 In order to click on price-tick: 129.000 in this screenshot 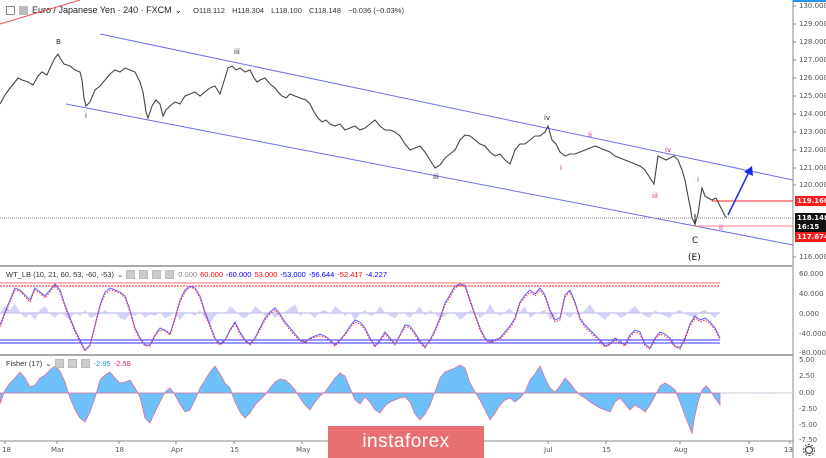, I will do `click(812, 24)`.